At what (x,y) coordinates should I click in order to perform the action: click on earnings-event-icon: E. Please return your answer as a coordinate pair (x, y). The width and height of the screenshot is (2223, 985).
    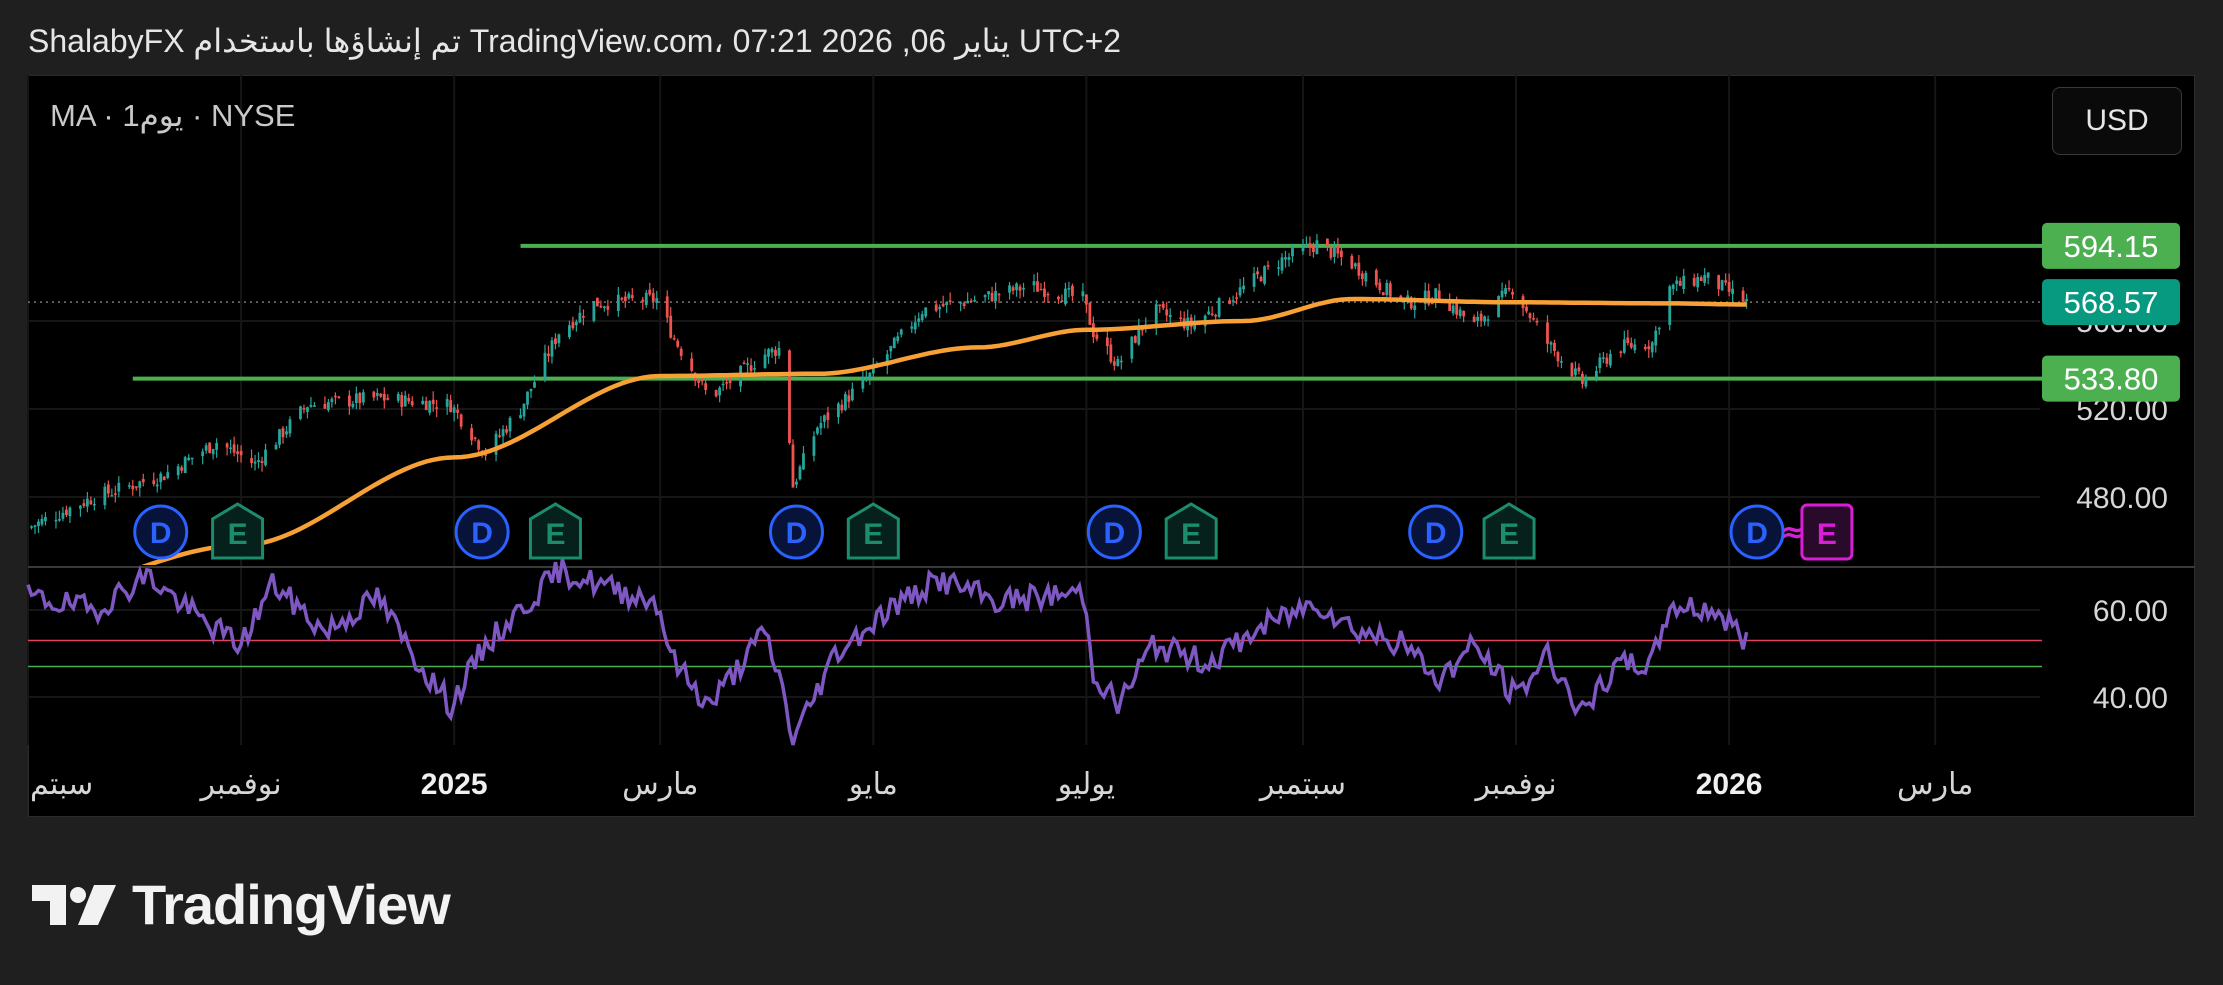
    Looking at the image, I should click on (1191, 531).